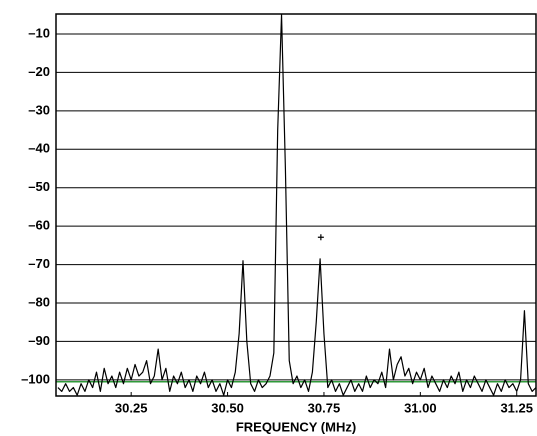  Describe the element at coordinates (39, 109) in the screenshot. I see `y-tick-label: –30` at that location.